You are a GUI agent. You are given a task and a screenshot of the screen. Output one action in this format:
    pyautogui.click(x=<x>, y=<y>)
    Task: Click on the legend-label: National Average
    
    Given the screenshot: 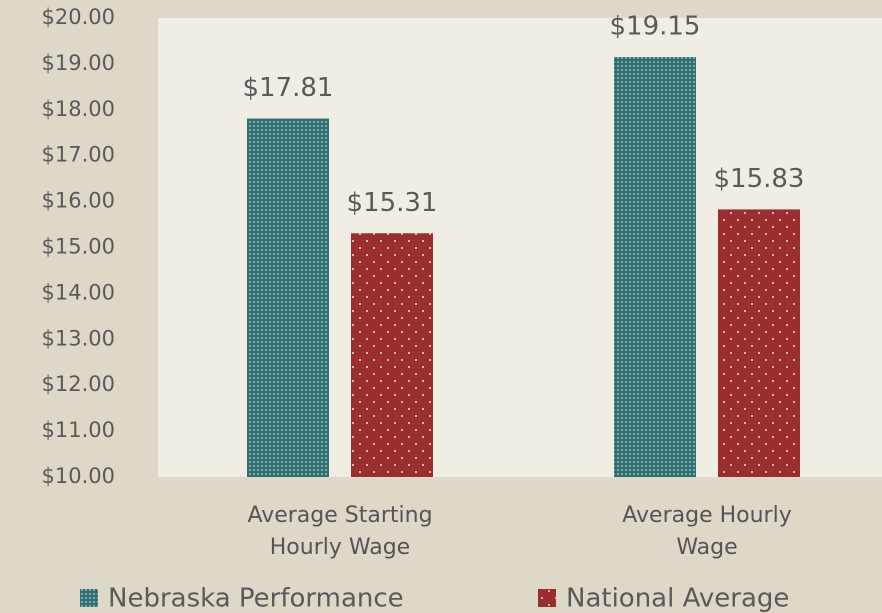 What is the action you would take?
    pyautogui.click(x=677, y=598)
    